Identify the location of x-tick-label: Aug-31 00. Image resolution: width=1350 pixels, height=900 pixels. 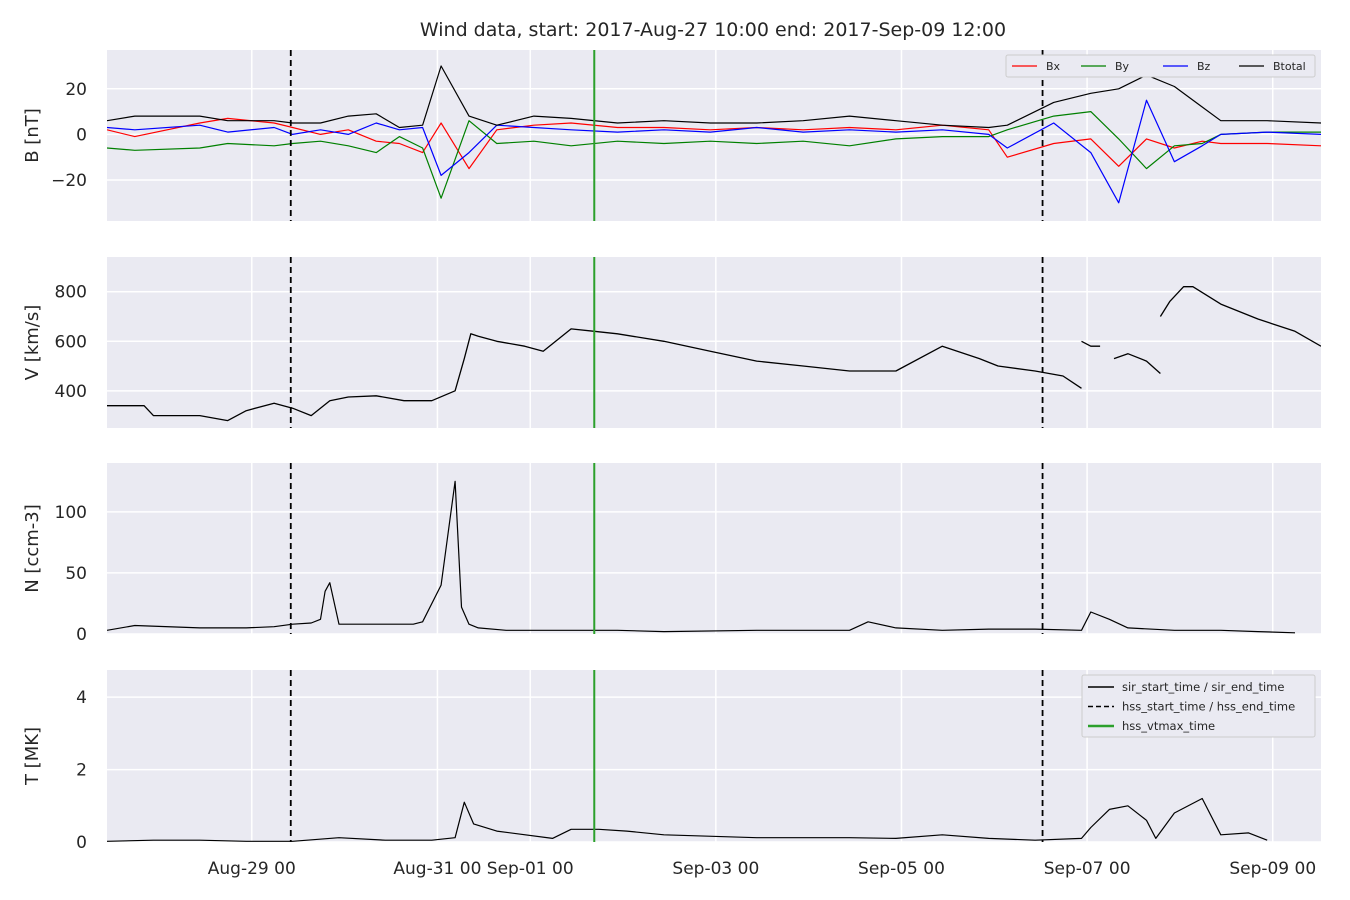
(437, 869).